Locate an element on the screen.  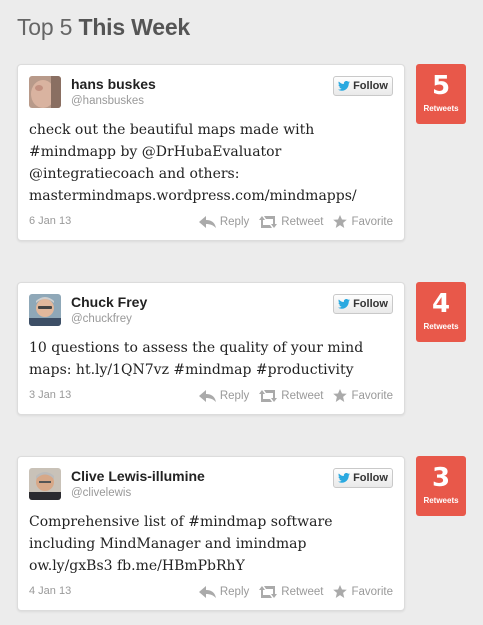
tweet-date: 4 Jan 13 is located at coordinates (50, 591).